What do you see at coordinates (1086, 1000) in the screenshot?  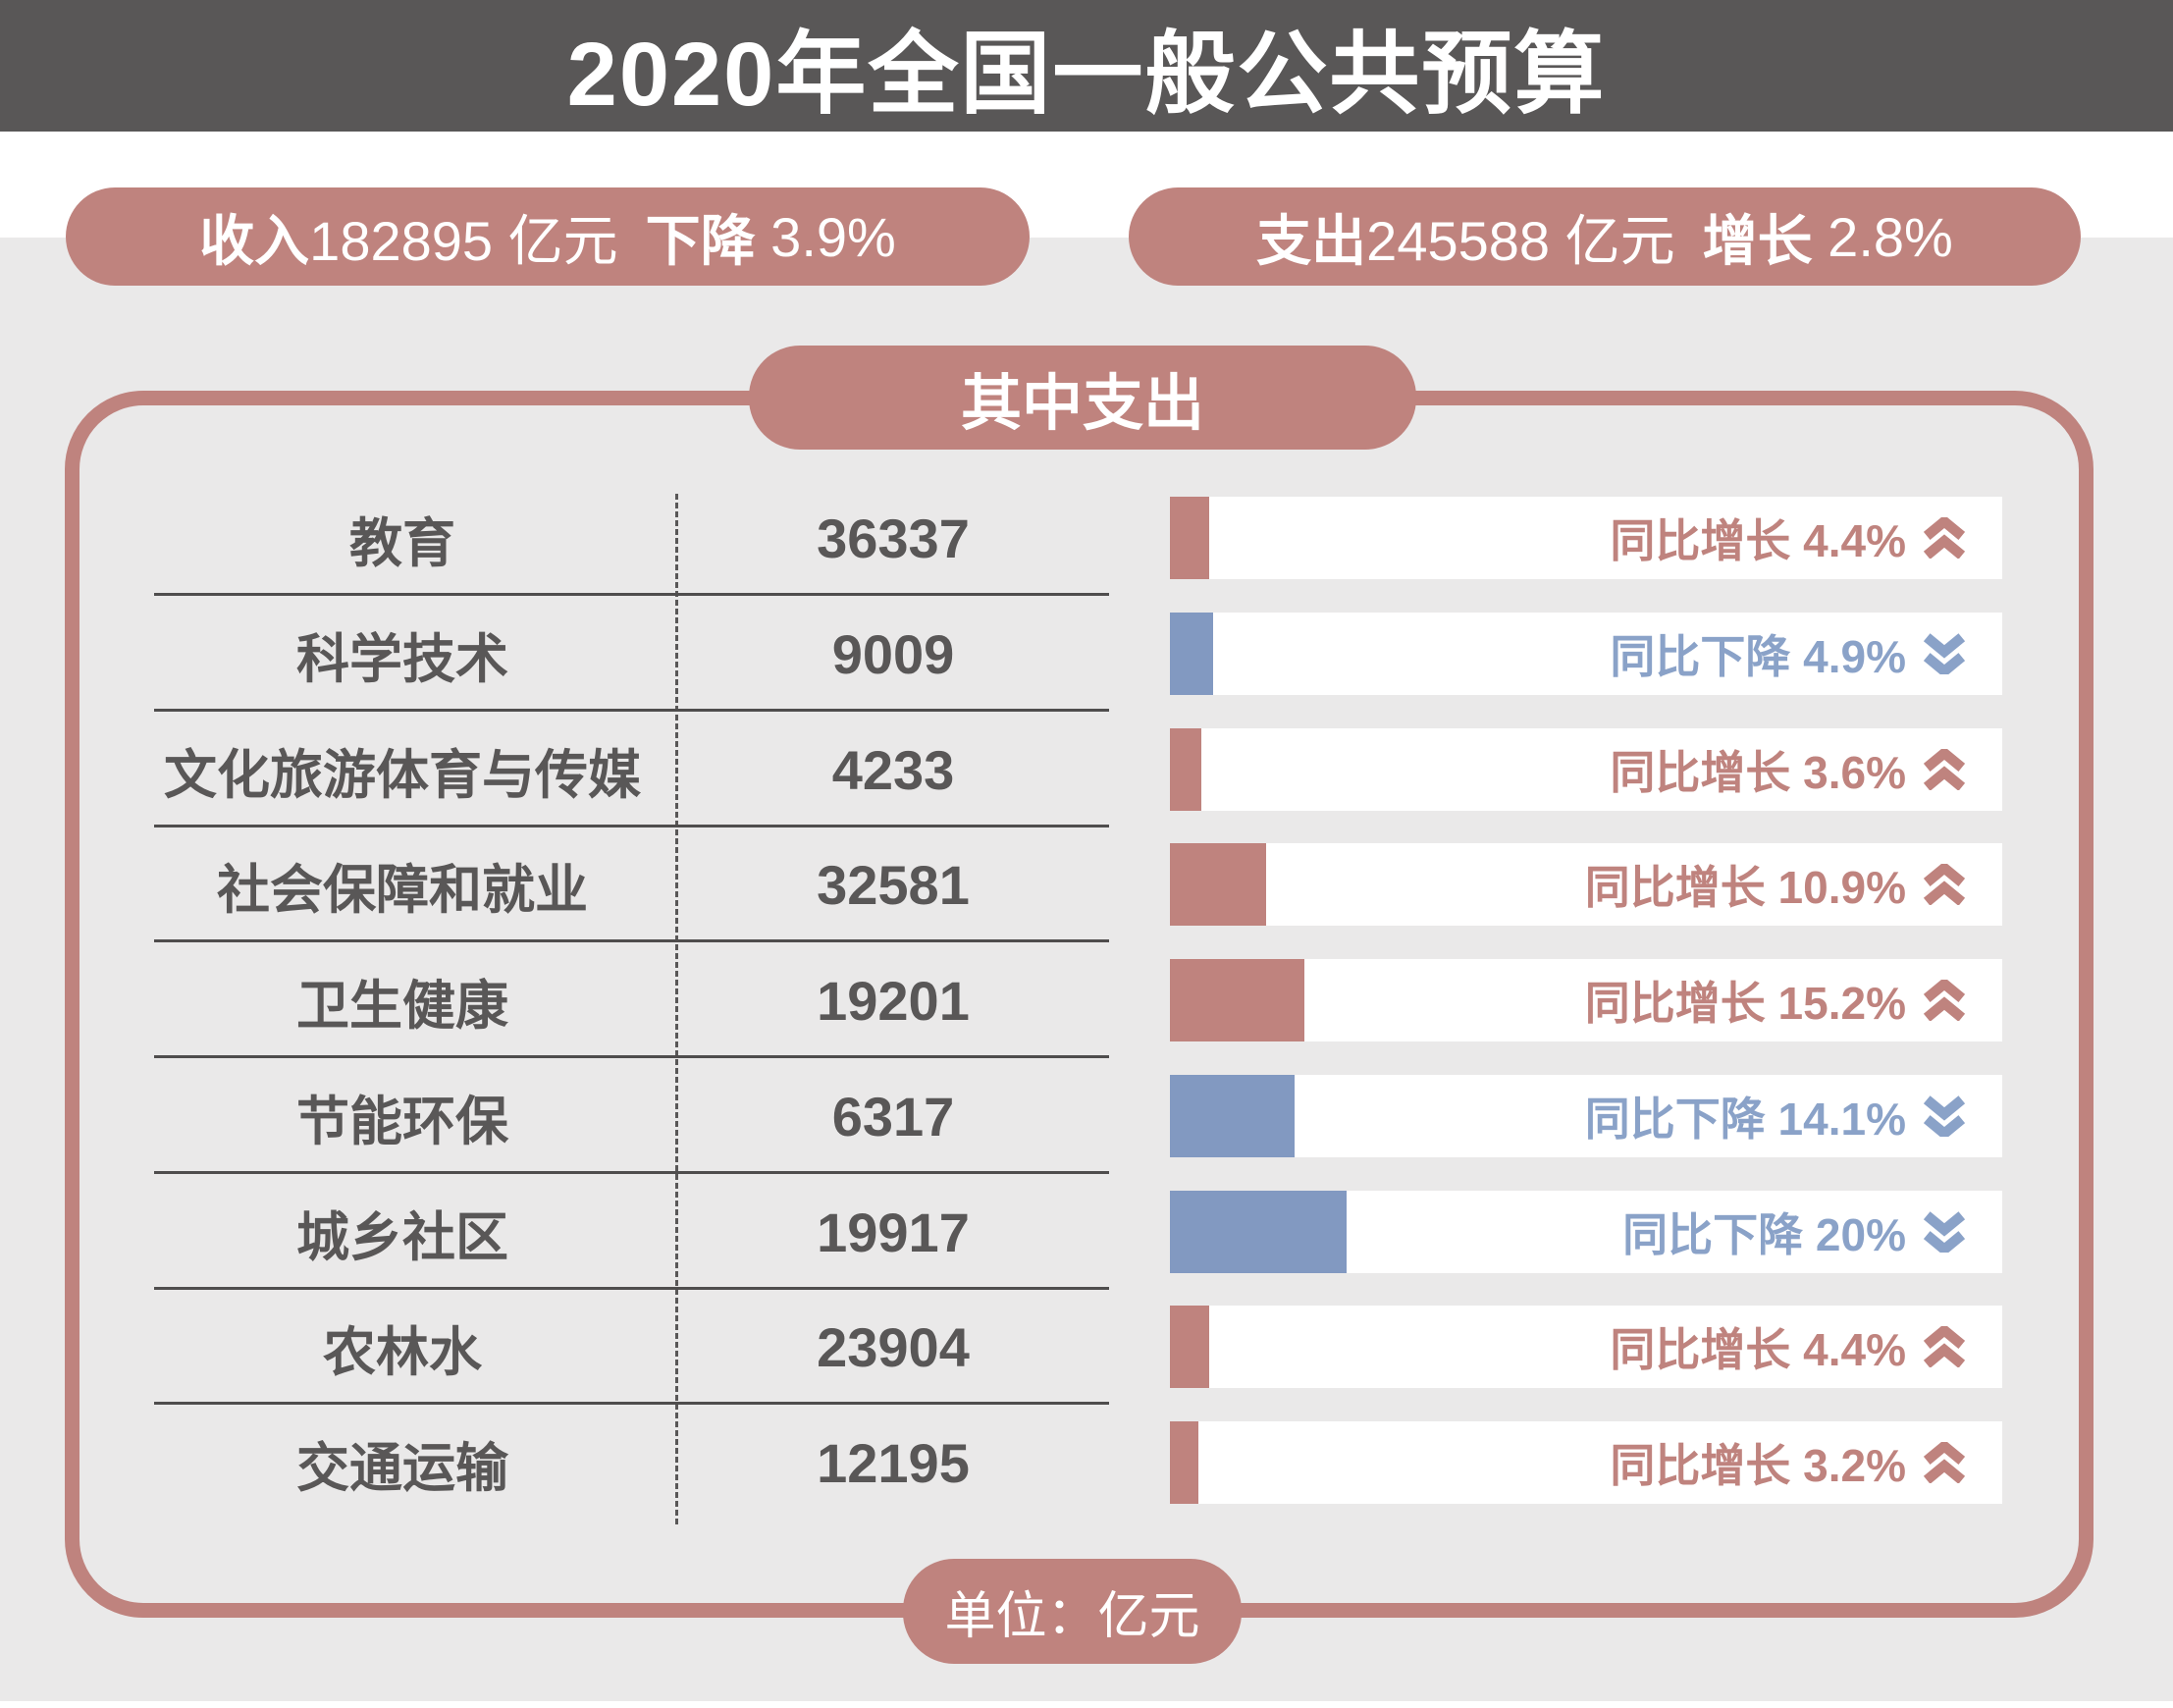 I see `table-row: 卫生健康 19201 同比增长 15.2%` at bounding box center [1086, 1000].